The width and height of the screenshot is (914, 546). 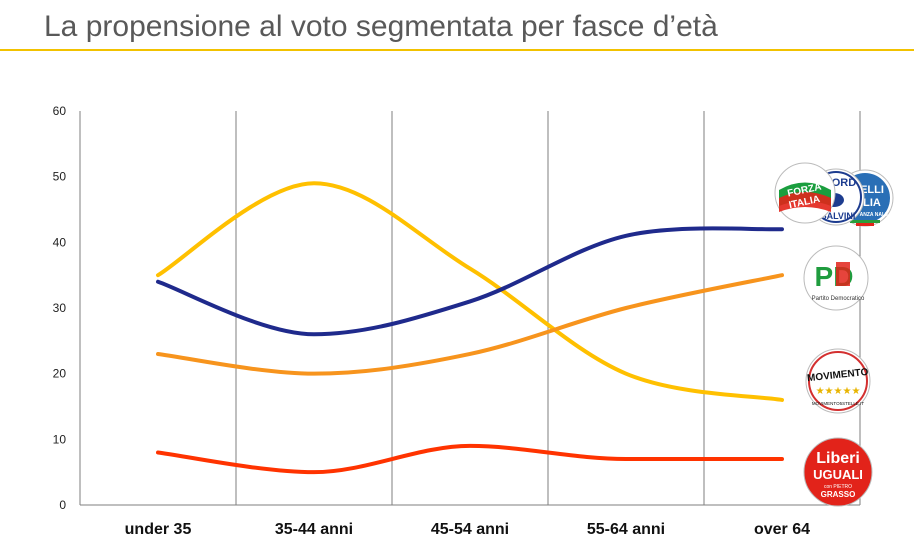 What do you see at coordinates (838, 216) in the screenshot?
I see `lega-bottom: SALVINI` at bounding box center [838, 216].